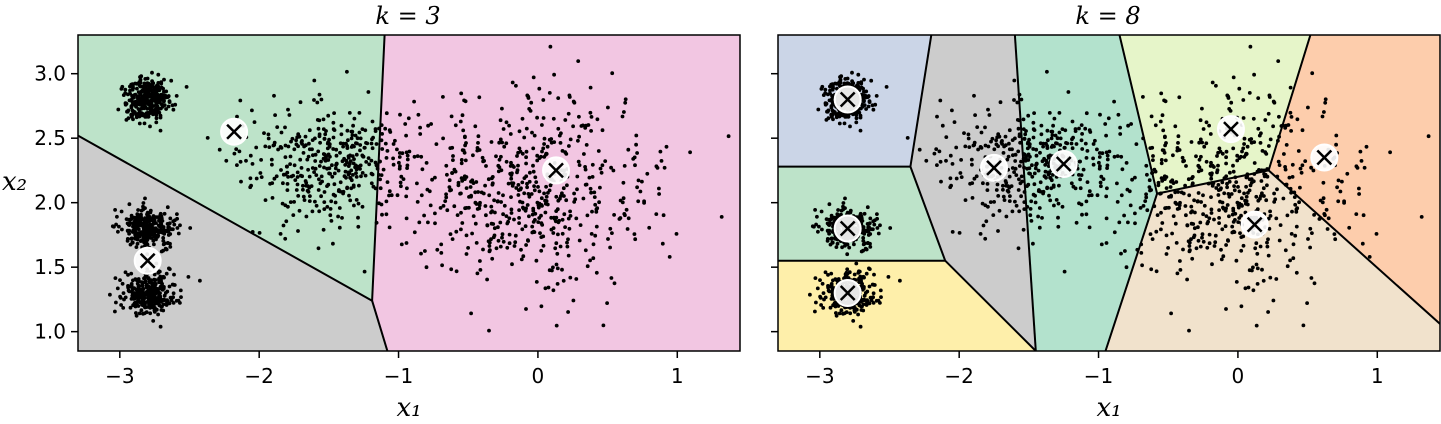 The image size is (1441, 424). What do you see at coordinates (234, 131) in the screenshot?
I see `centroid-marker` at bounding box center [234, 131].